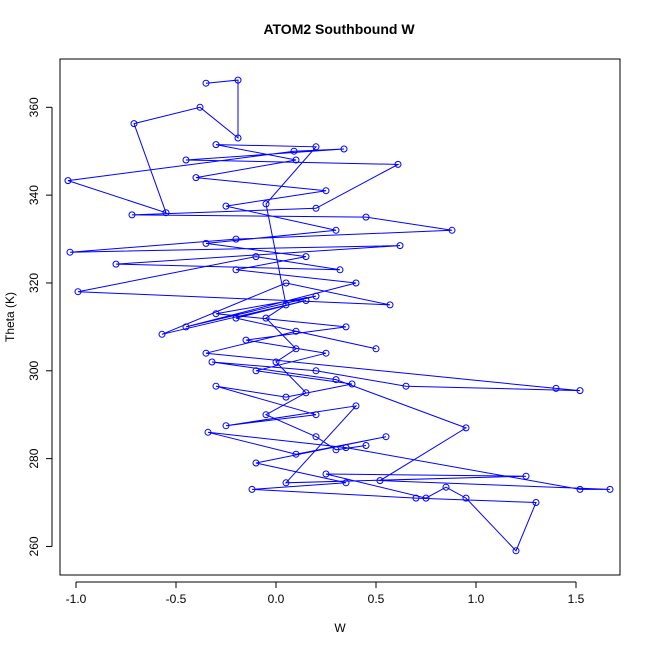 The width and height of the screenshot is (650, 650). Describe the element at coordinates (576, 599) in the screenshot. I see `x-tick-label: 1.5` at that location.